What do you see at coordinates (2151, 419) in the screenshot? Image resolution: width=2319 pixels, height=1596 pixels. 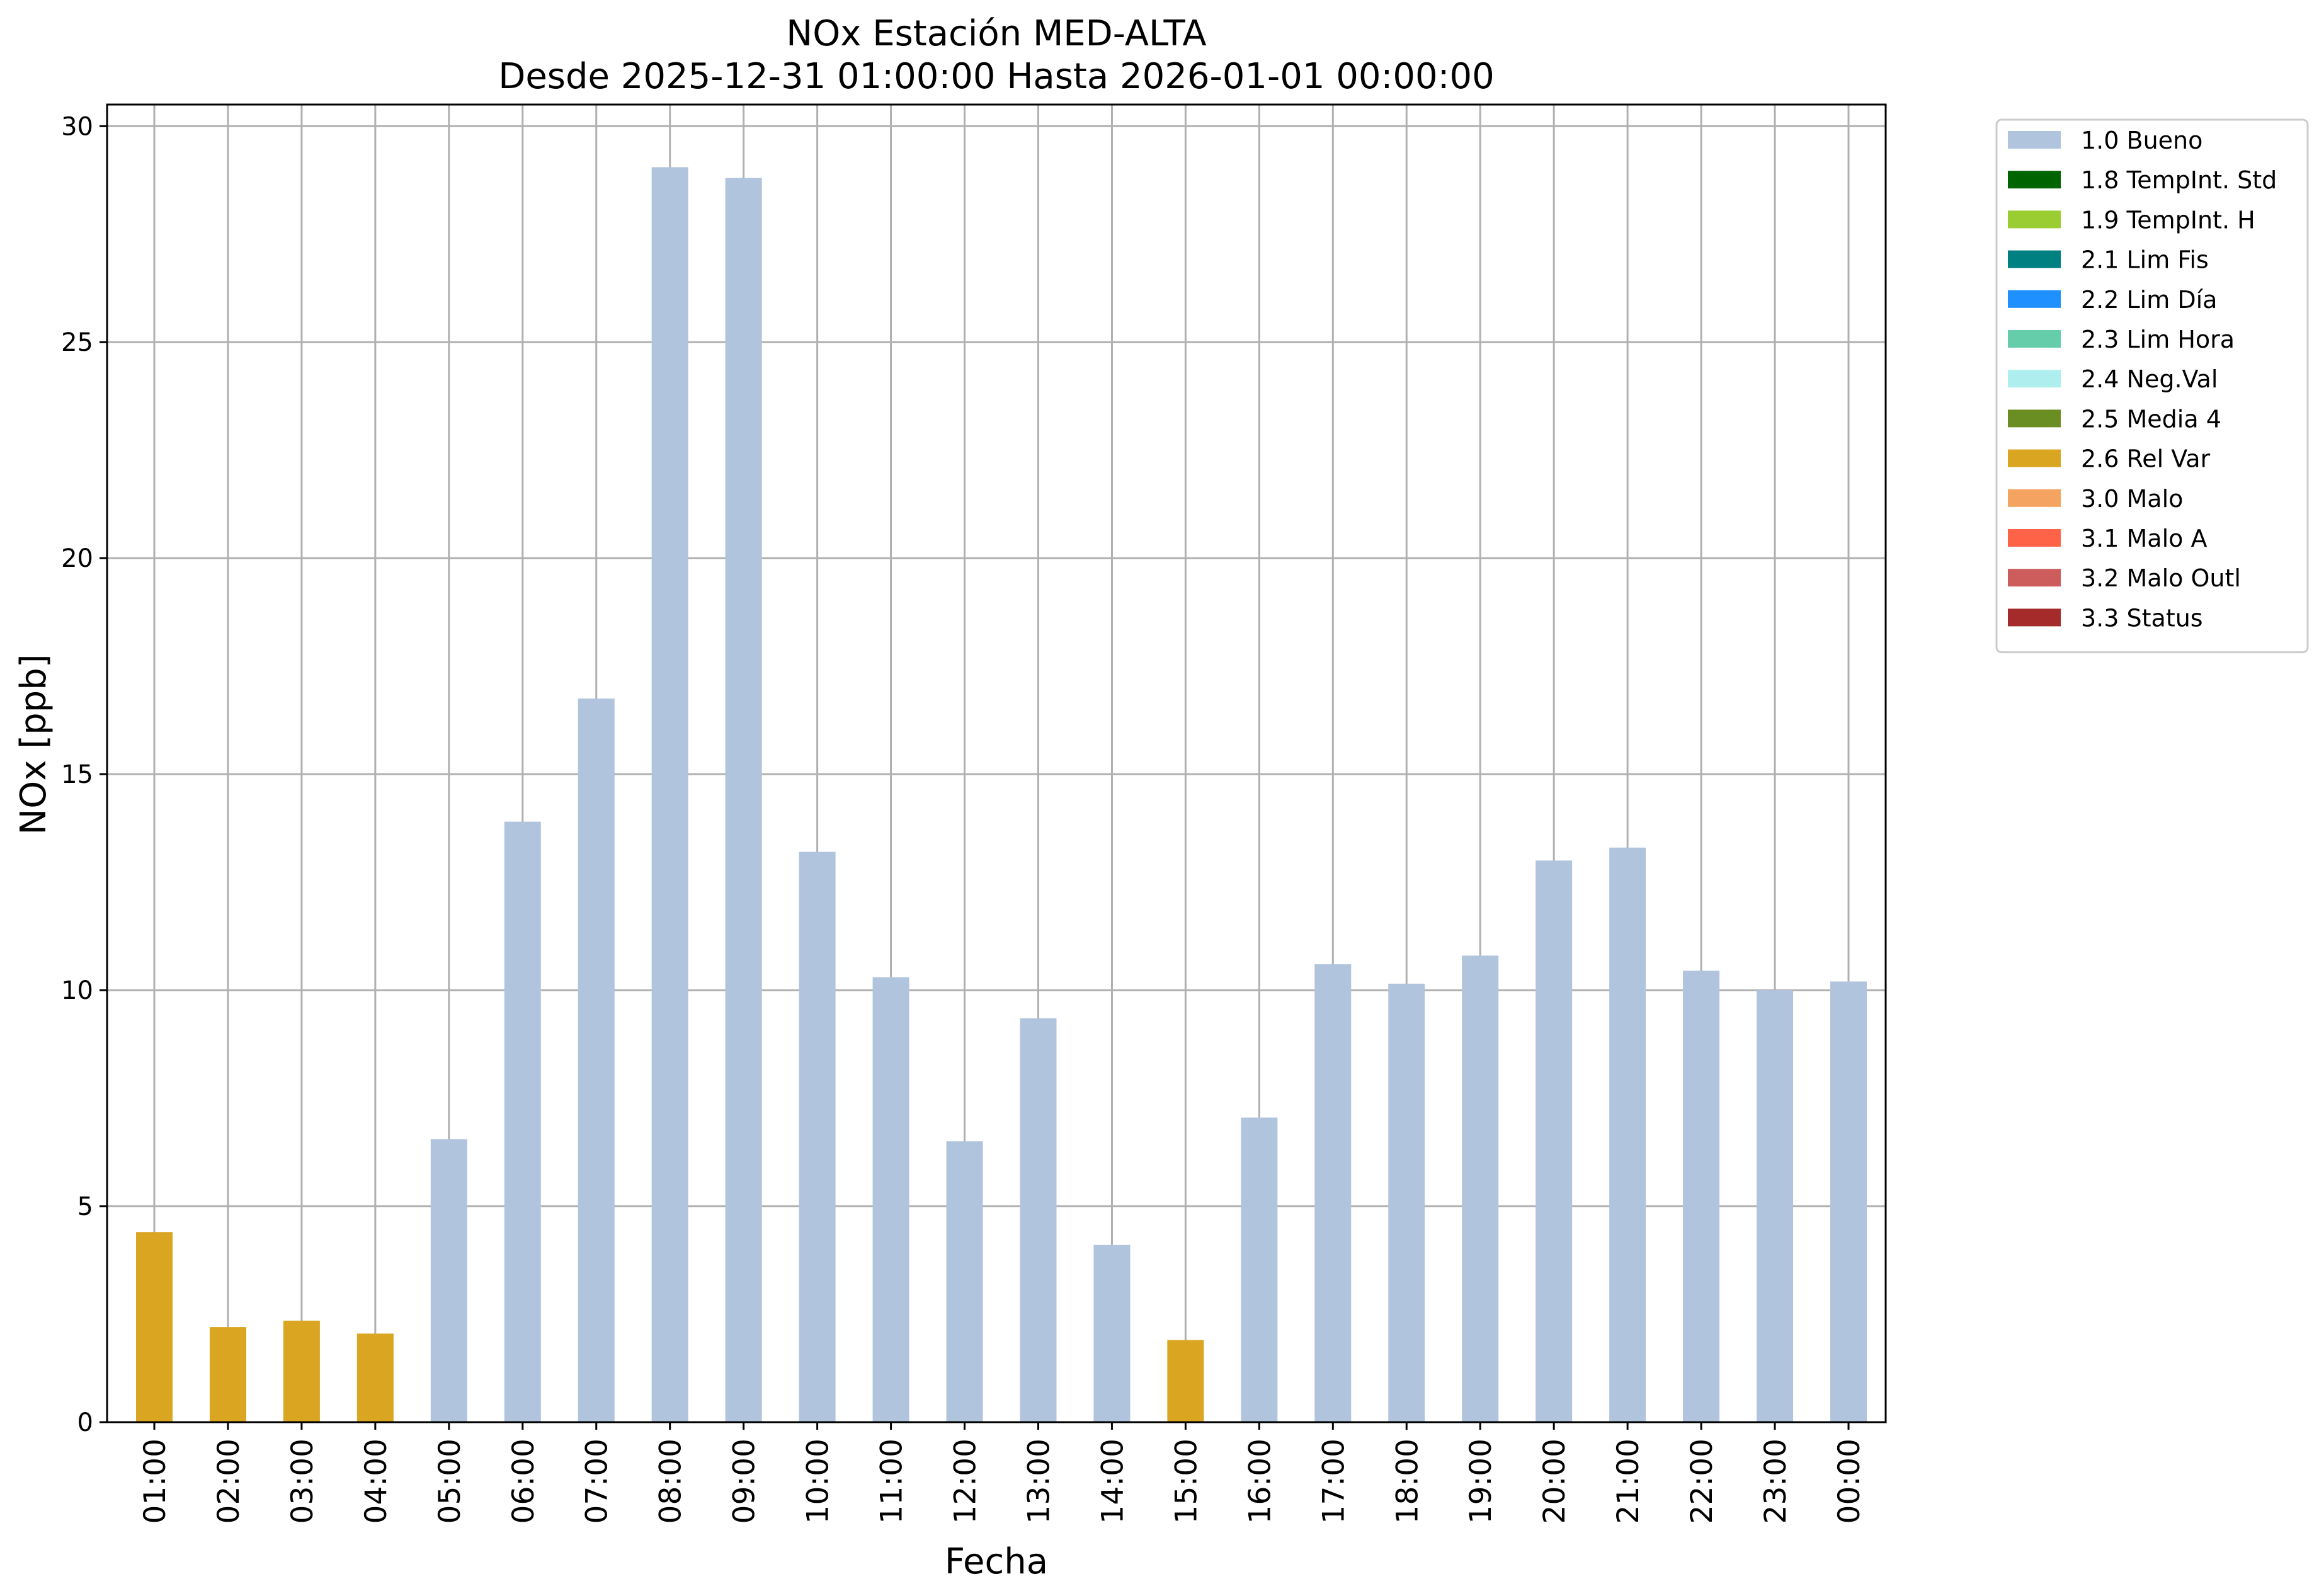 I see `legend-label: 2.5 Media 4` at bounding box center [2151, 419].